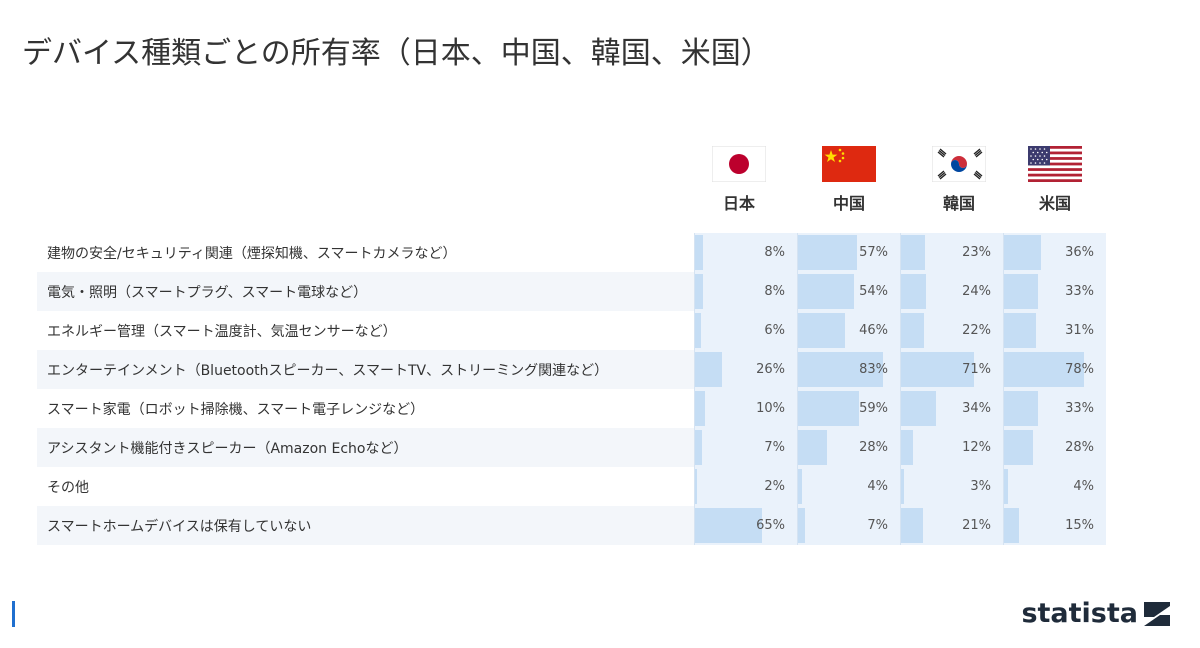 The height and width of the screenshot is (648, 1200). What do you see at coordinates (877, 525) in the screenshot?
I see `value-label: 7%` at bounding box center [877, 525].